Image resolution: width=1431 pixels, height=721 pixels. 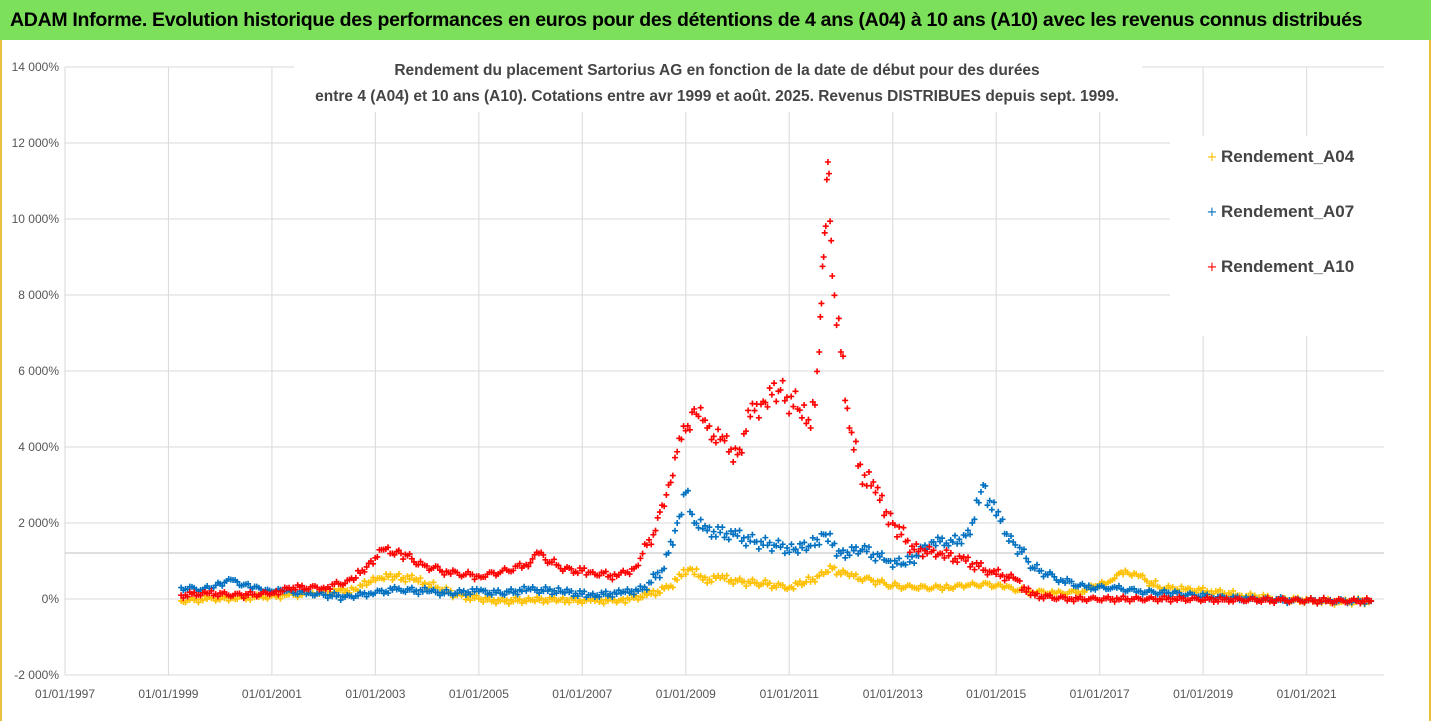 I want to click on legend-label-a04: Rendement_A04, so click(x=1288, y=156).